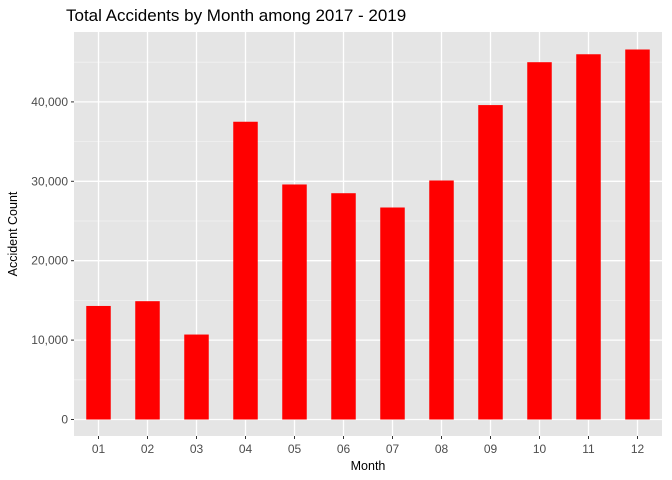 The height and width of the screenshot is (480, 672). Describe the element at coordinates (588, 449) in the screenshot. I see `x-tick-label: 11` at that location.